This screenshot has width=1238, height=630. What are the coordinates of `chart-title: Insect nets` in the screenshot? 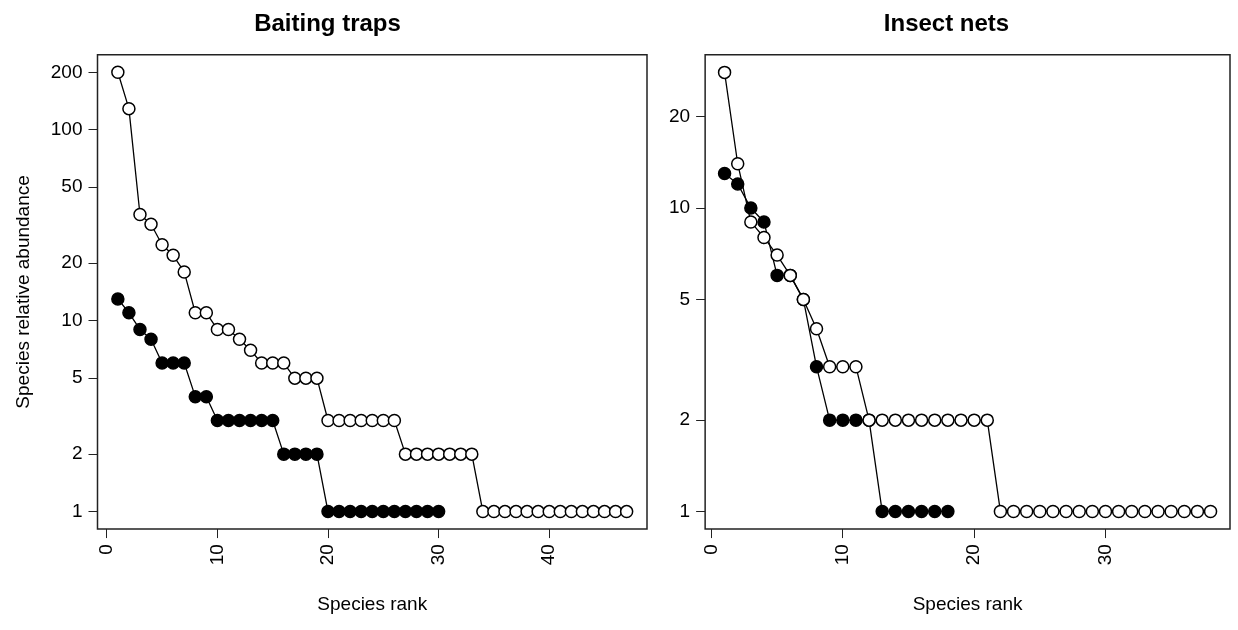 It's located at (946, 23).